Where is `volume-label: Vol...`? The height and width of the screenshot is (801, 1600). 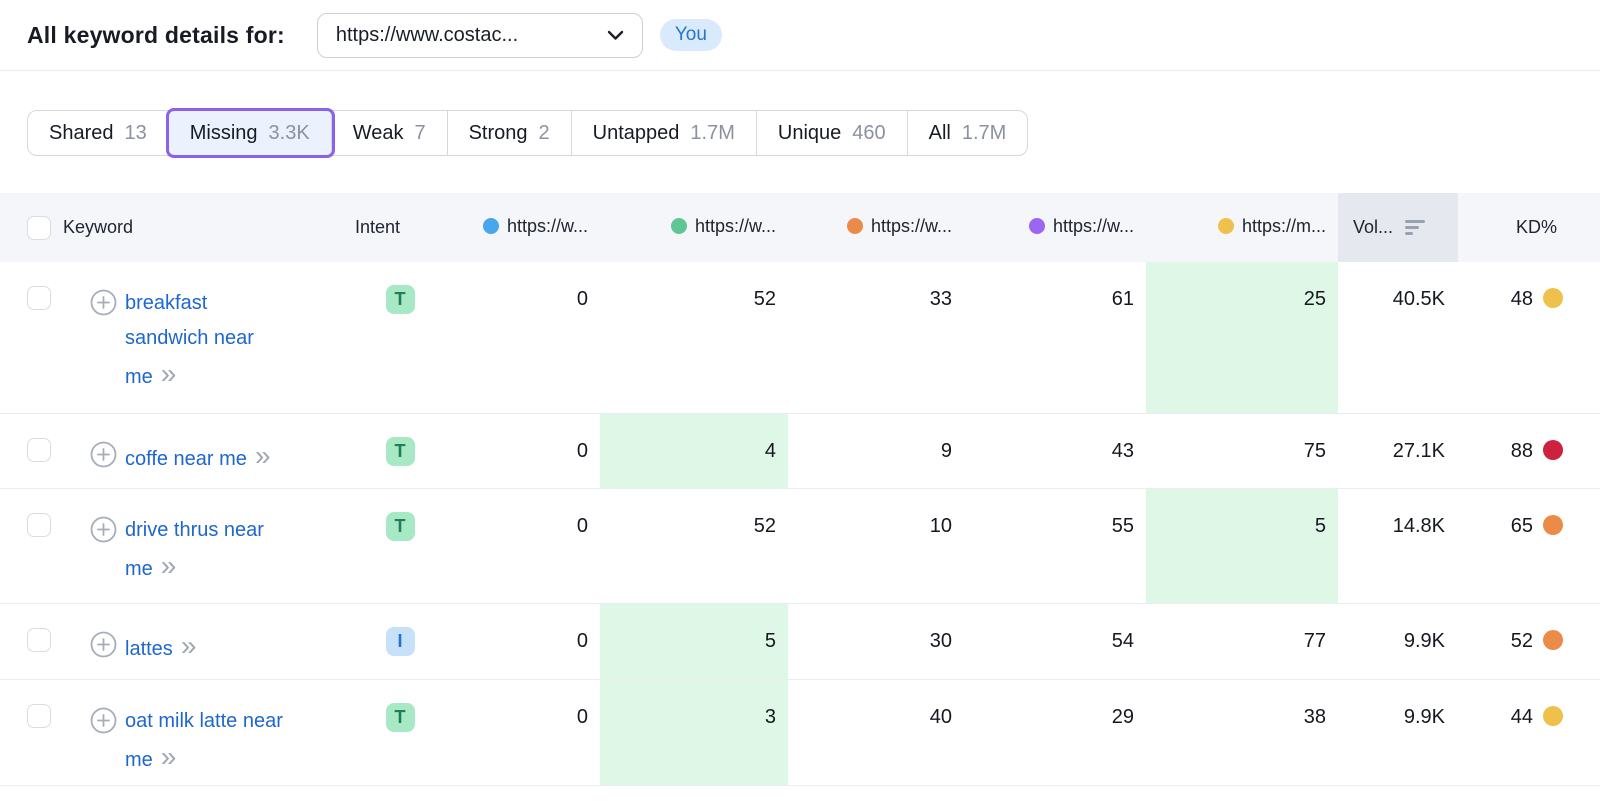
volume-label: Vol... is located at coordinates (1373, 227).